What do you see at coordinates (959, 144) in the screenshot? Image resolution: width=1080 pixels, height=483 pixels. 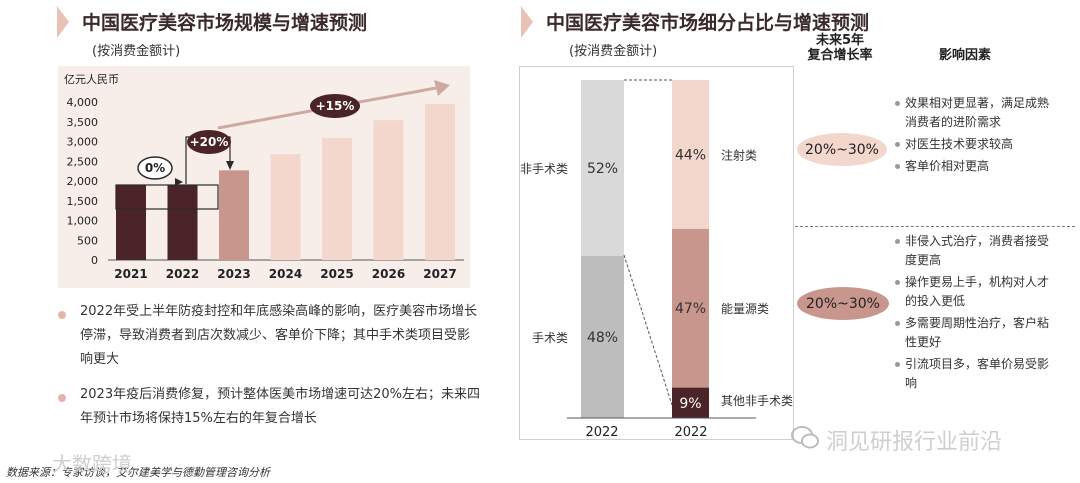 I see `factor-text: 对医生技术要求较高` at bounding box center [959, 144].